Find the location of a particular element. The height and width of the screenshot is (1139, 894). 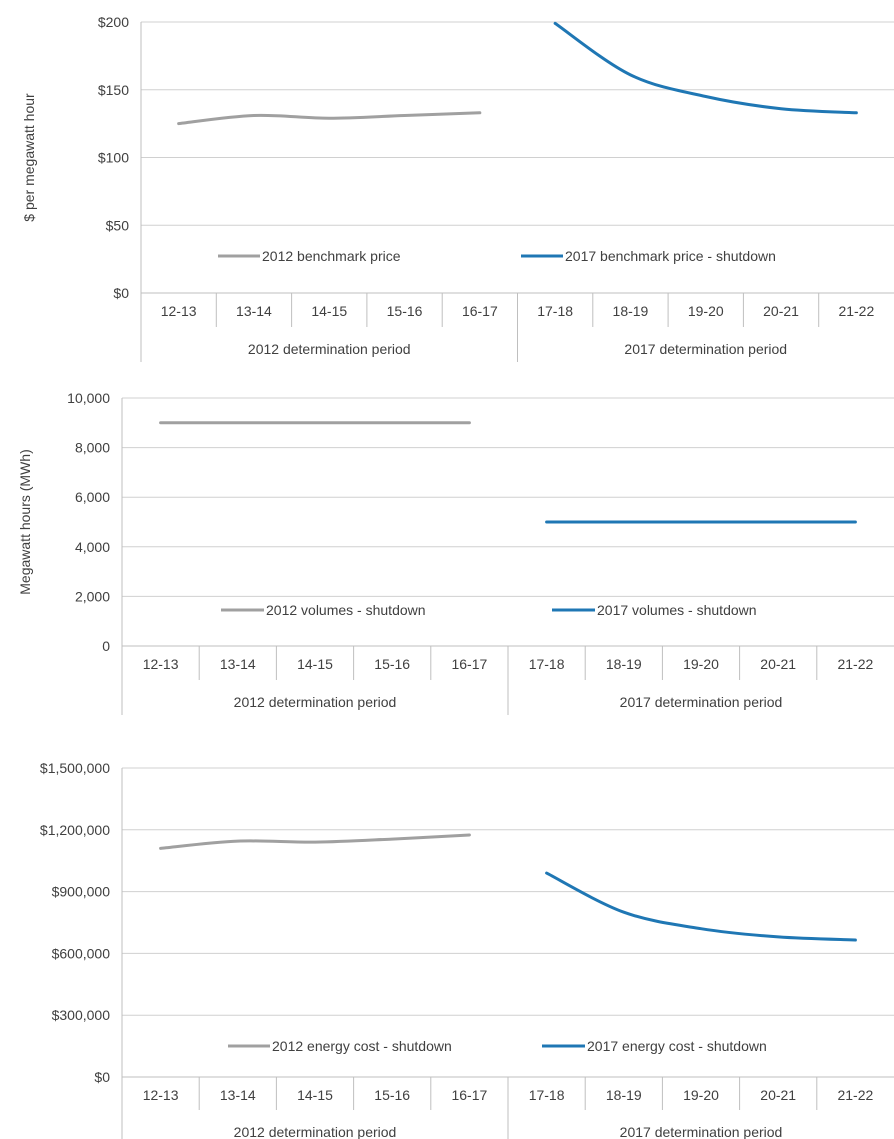

legend-label: 2017 volumes - shutdown is located at coordinates (677, 610).